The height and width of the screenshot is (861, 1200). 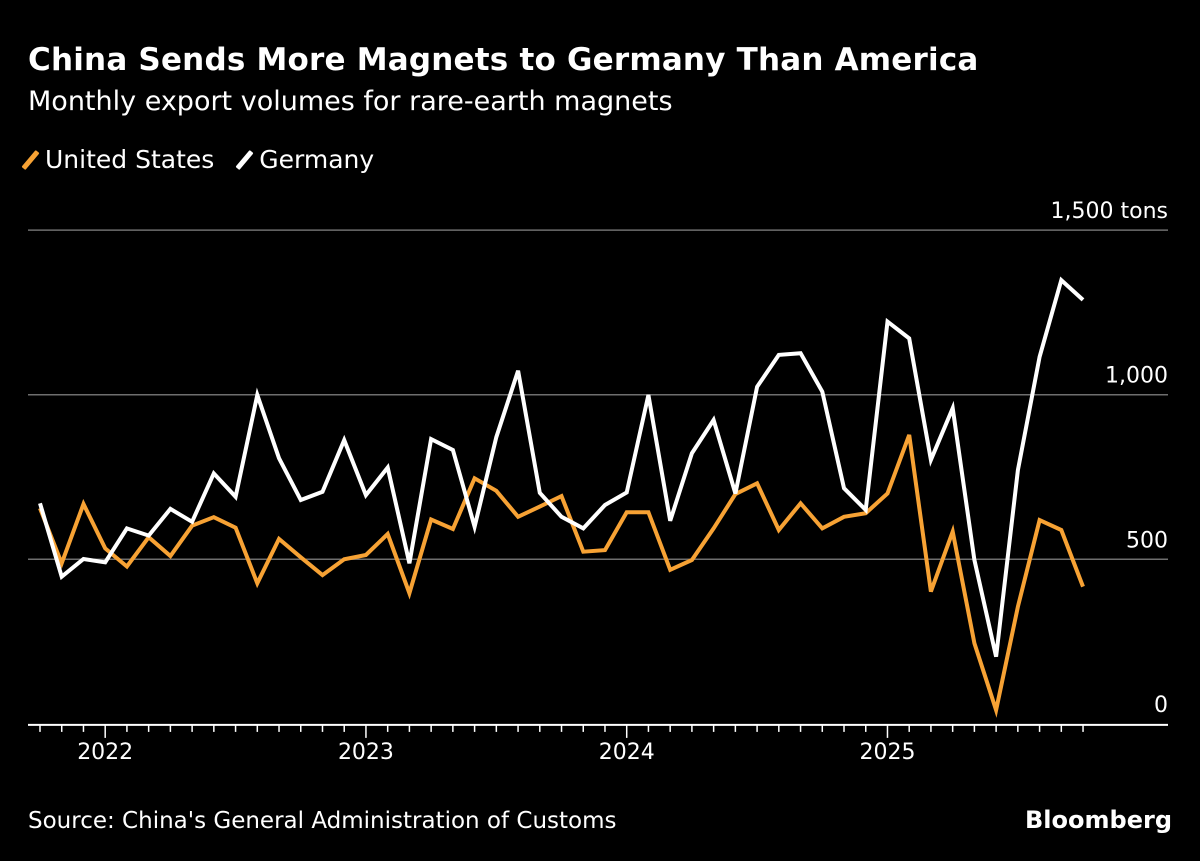 I want to click on x-tick-label: 2024, so click(x=627, y=752).